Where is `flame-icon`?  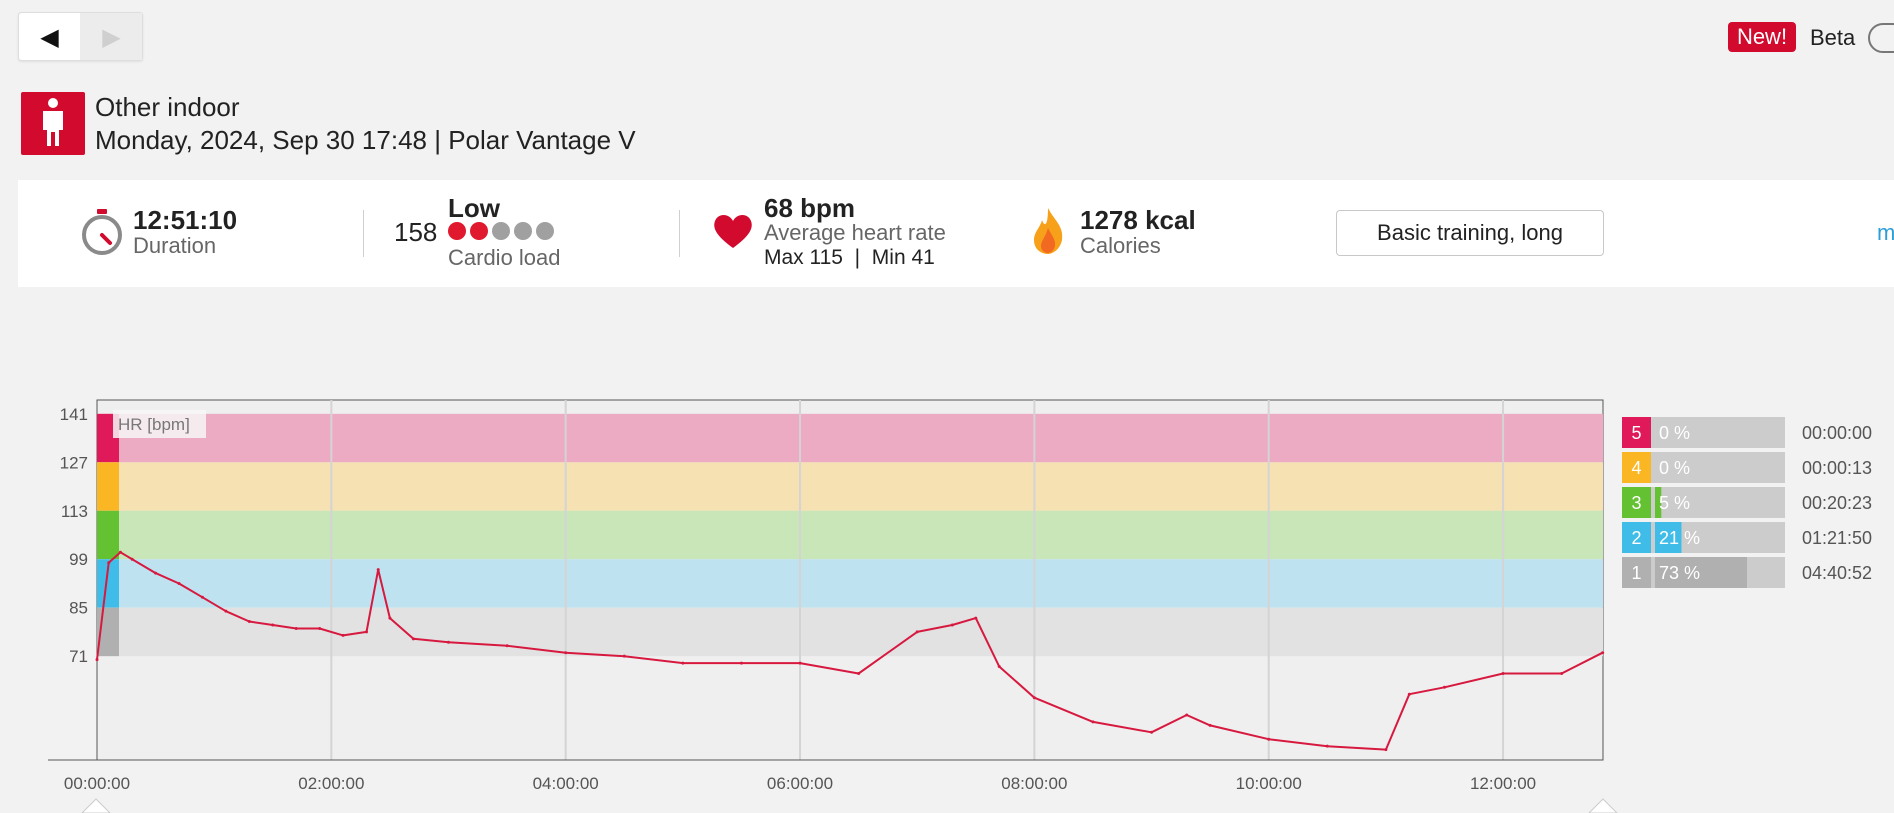
flame-icon is located at coordinates (1048, 233).